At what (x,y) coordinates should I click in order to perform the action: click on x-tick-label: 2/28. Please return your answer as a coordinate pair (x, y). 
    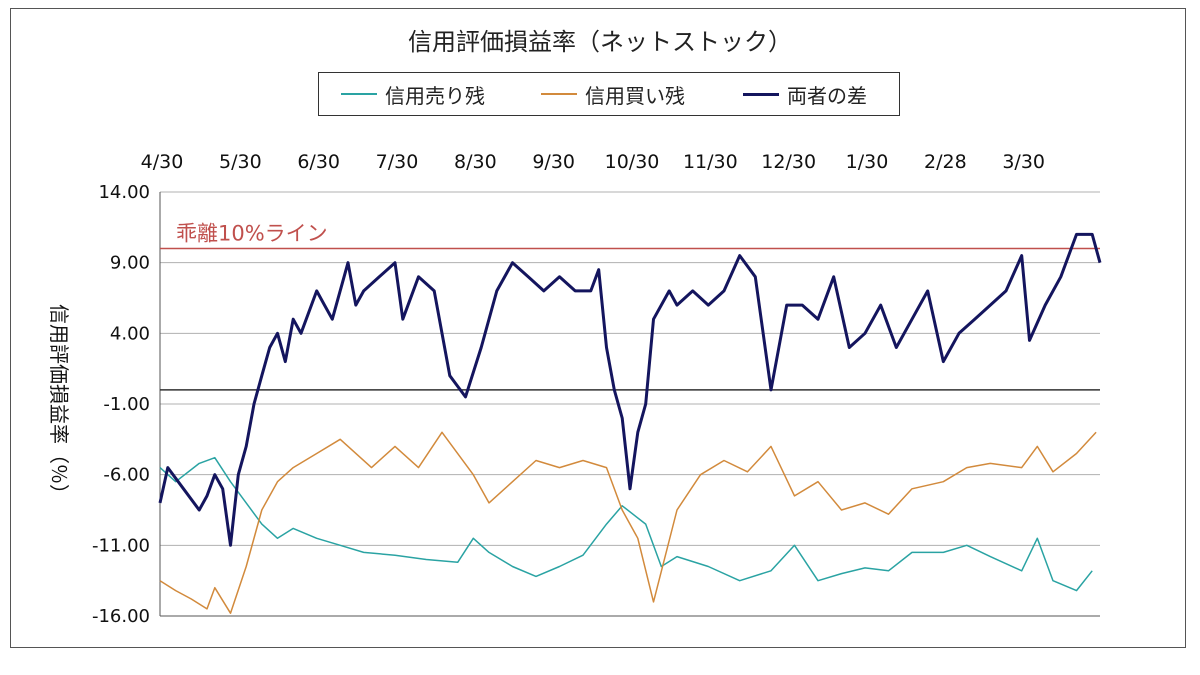
    Looking at the image, I should click on (945, 162).